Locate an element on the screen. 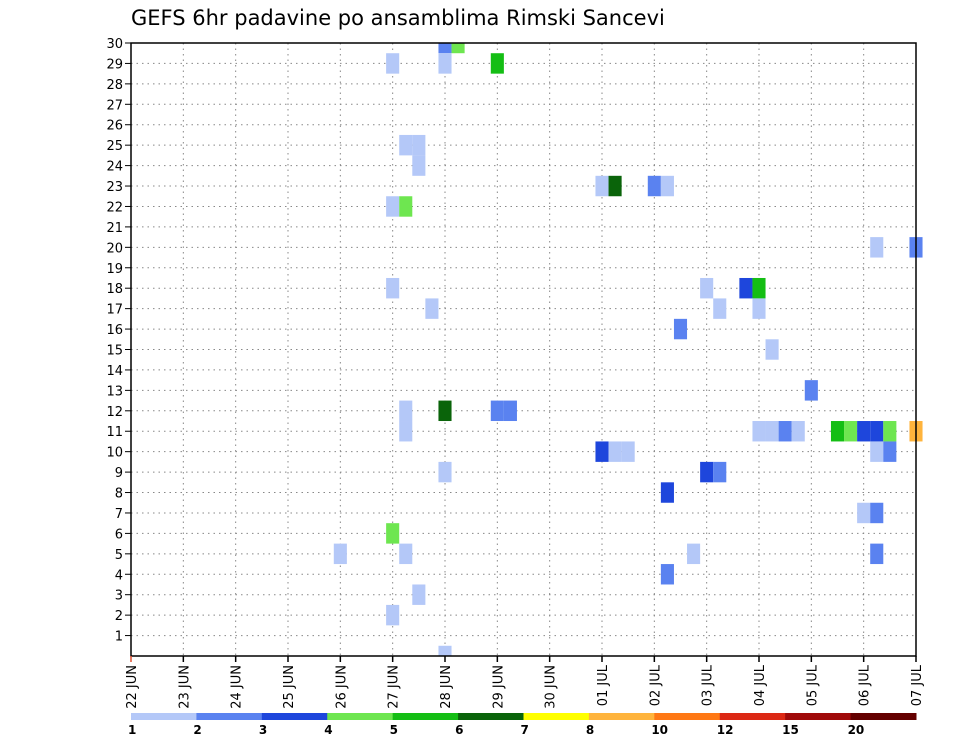 Image resolution: width=960 pixels, height=742 pixels. x-tick-label: 30 JUN is located at coordinates (551, 687).